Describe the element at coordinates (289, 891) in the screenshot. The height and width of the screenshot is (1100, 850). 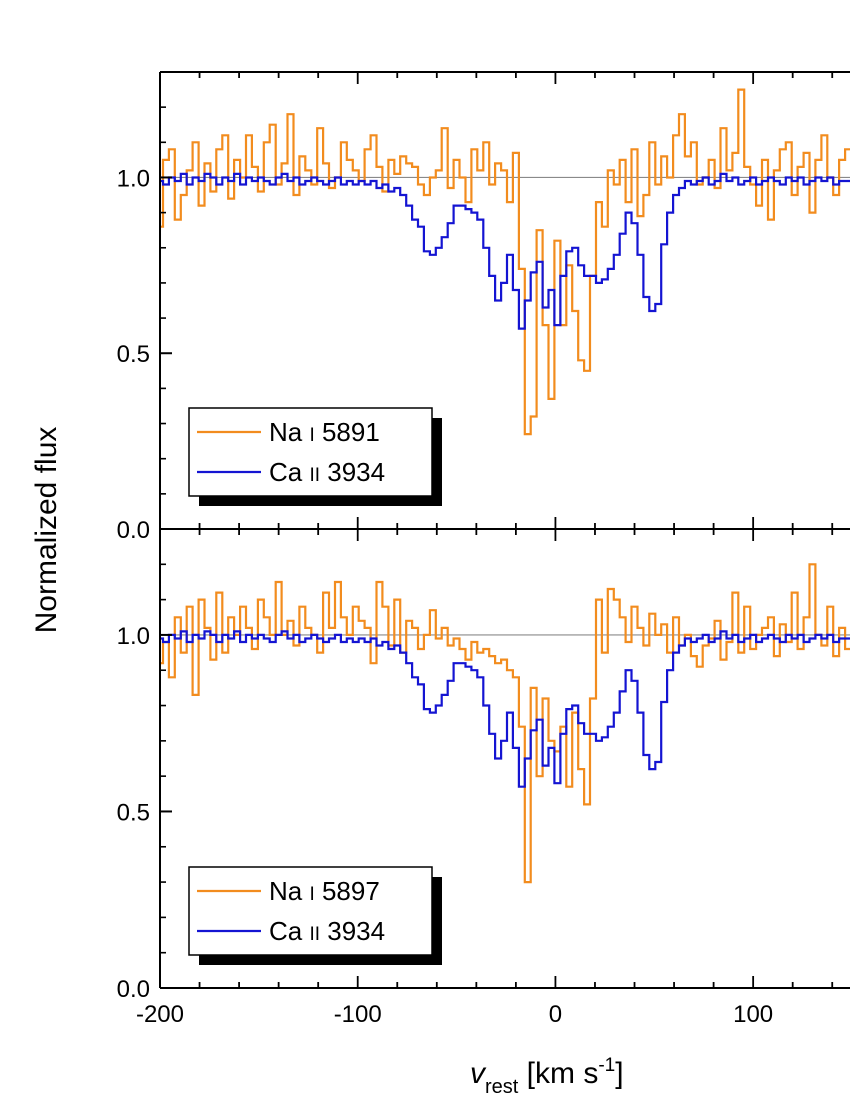
I see `bottom-legend-element: Na` at that location.